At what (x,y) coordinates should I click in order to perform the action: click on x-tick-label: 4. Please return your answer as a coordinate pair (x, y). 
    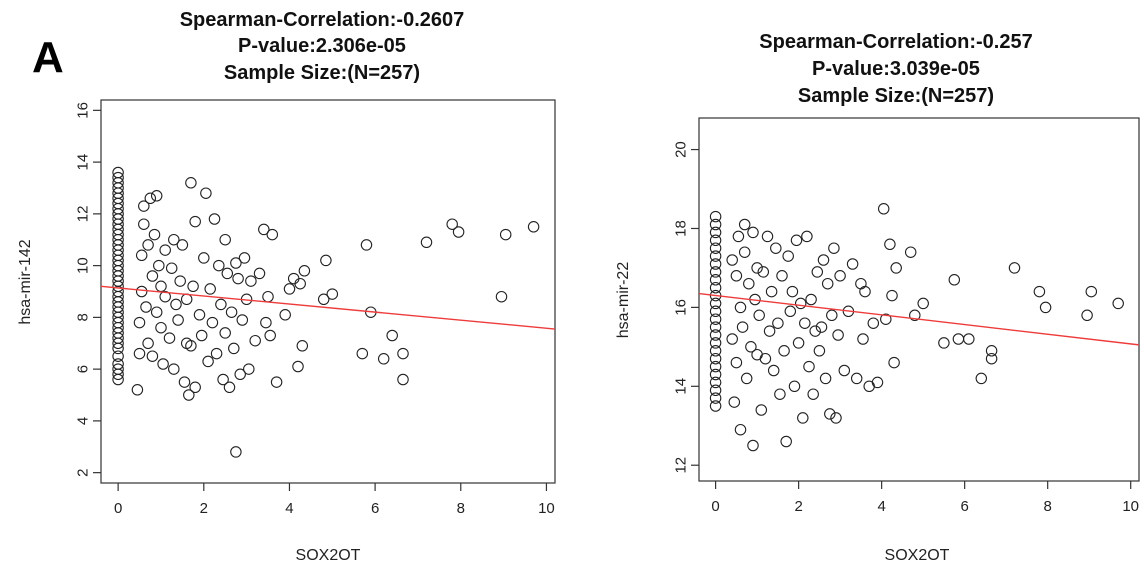
    Looking at the image, I should click on (881, 506).